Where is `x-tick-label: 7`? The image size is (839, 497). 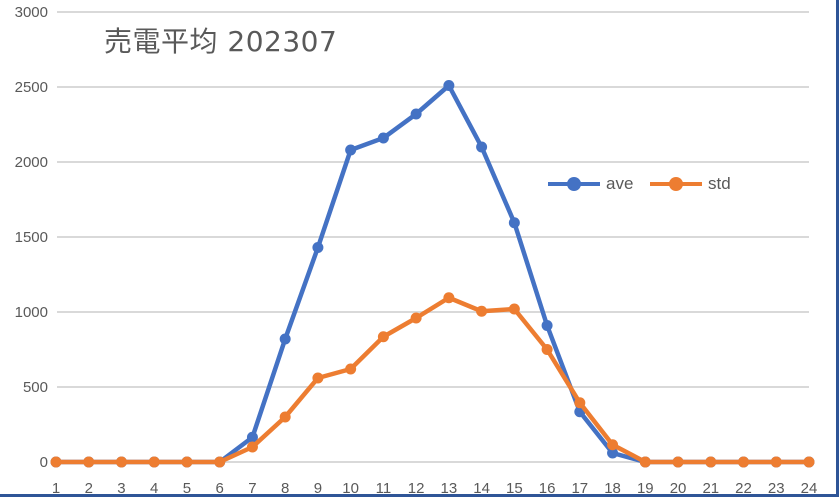 x-tick-label: 7 is located at coordinates (252, 488).